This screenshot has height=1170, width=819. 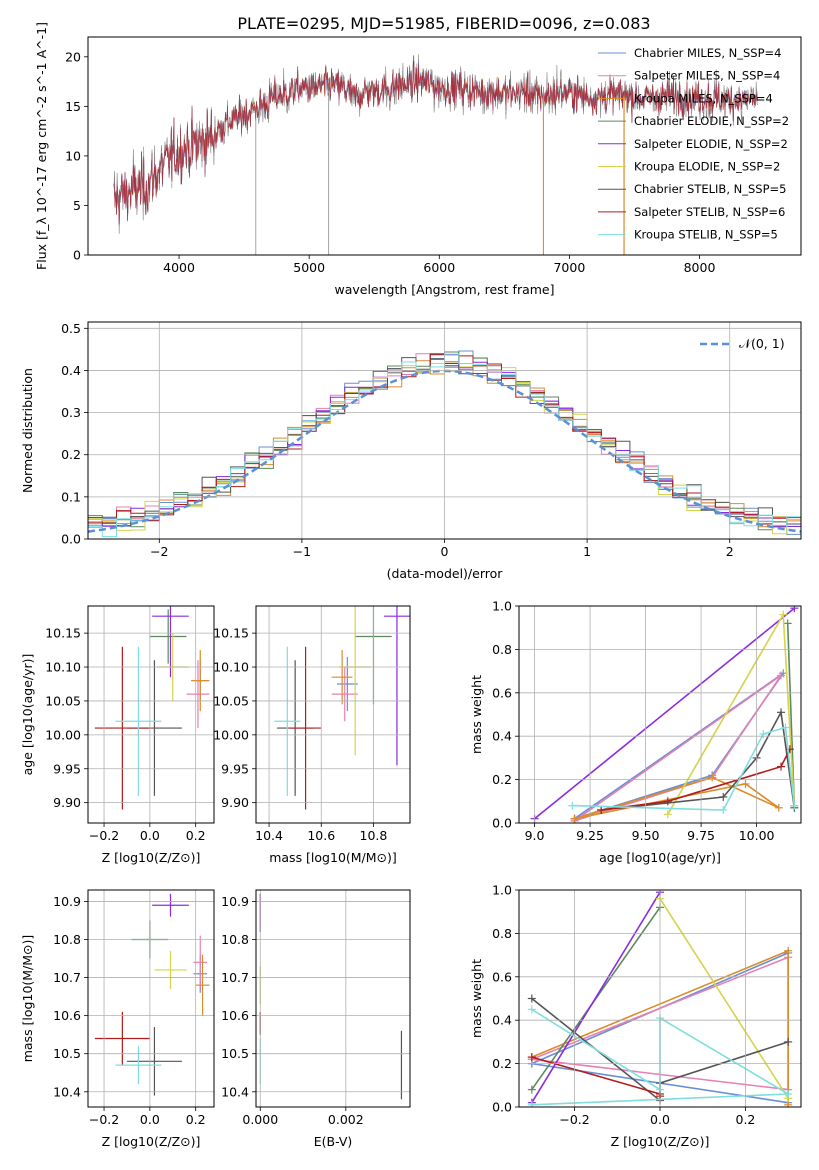 I want to click on legend-label: Chabrier MILES, N_SSP=4, so click(x=707, y=53).